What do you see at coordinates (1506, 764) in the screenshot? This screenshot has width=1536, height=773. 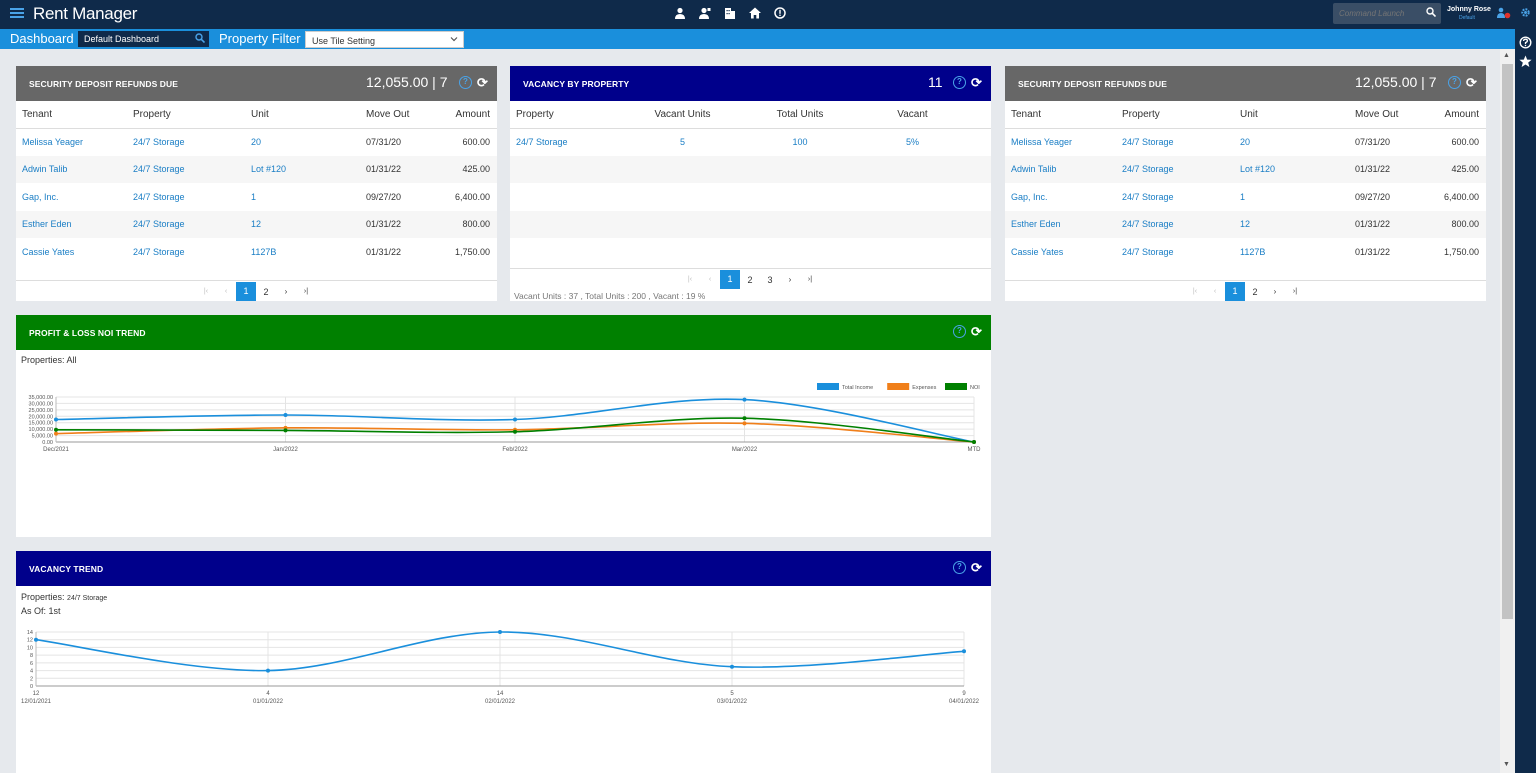 I see `scroll-down-icon: ▼` at bounding box center [1506, 764].